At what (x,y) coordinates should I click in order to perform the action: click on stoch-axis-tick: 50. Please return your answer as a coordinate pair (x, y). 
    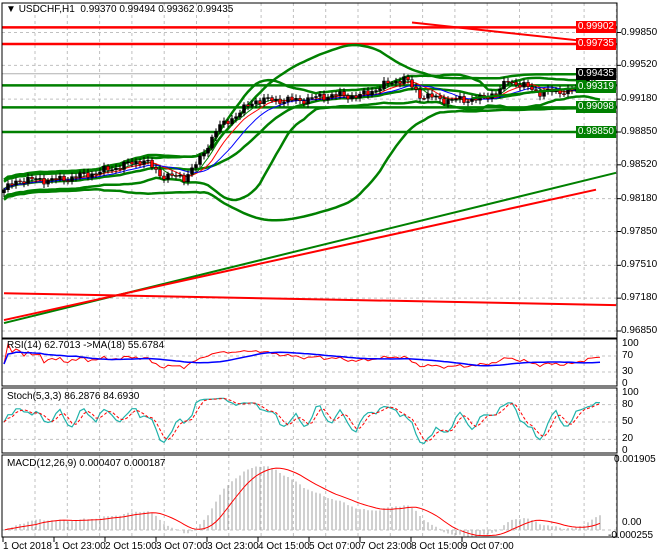
    Looking at the image, I should click on (628, 421).